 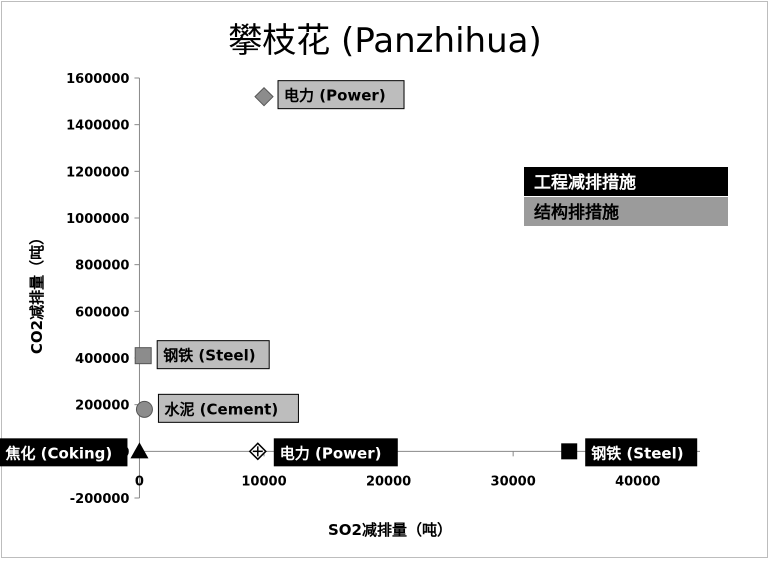 I want to click on y-axis-title: CO2减排量（吨）, so click(x=37, y=292).